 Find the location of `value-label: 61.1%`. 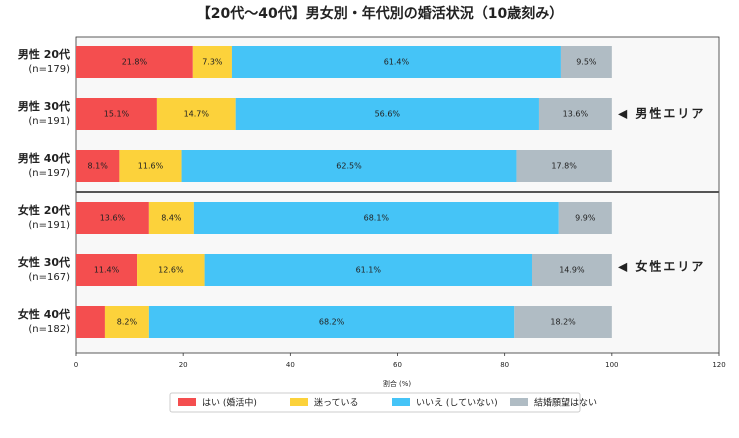

value-label: 61.1% is located at coordinates (369, 270).